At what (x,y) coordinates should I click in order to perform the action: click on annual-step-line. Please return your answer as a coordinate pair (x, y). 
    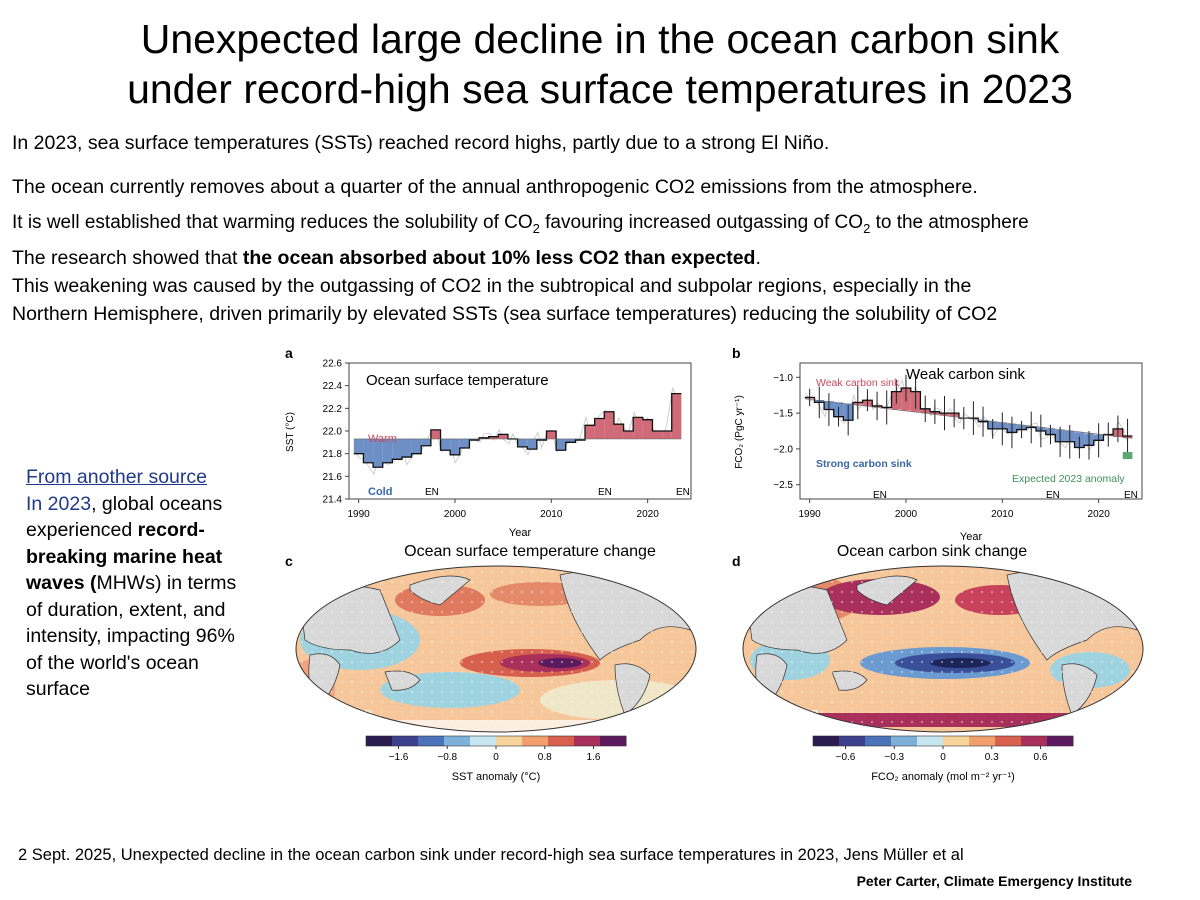
    Looking at the image, I should click on (968, 418).